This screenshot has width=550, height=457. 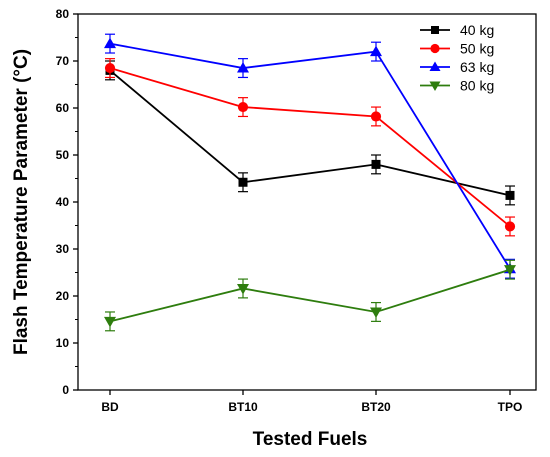 I want to click on legend: 40 kg 50 kg 63 kg 80 kg, so click(x=457, y=58).